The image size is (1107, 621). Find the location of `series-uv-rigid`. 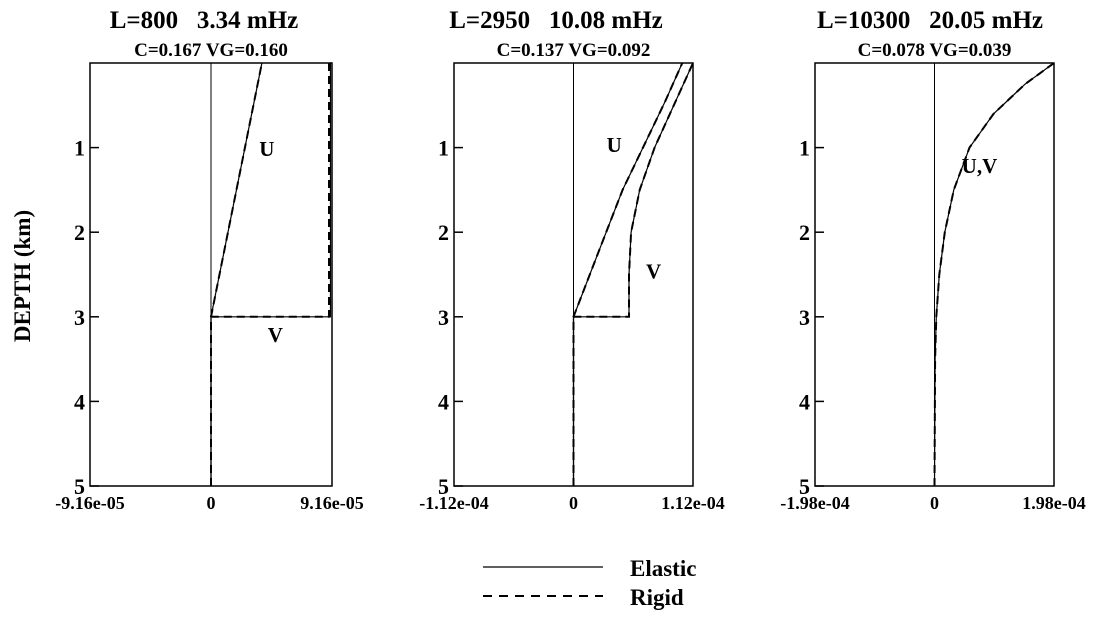

series-uv-rigid is located at coordinates (994, 274).